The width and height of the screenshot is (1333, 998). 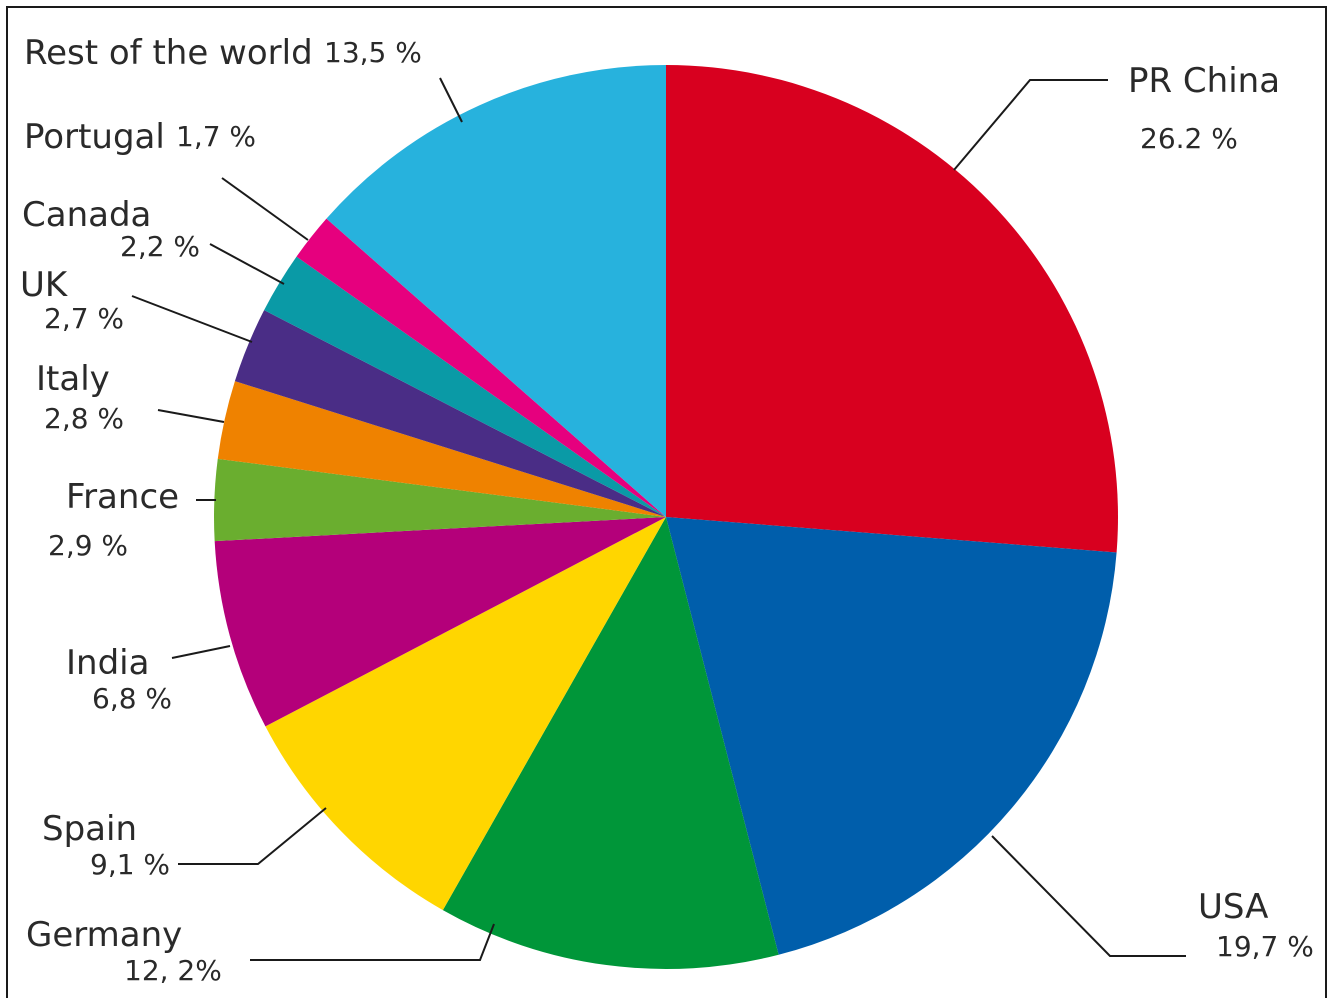 I want to click on label-name-portugal: Portugal, so click(x=94, y=137).